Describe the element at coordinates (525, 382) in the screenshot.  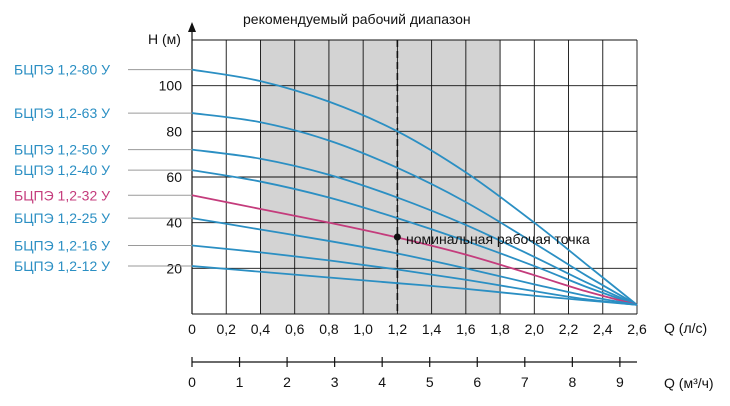
I see `x2-tick-label: 7` at that location.